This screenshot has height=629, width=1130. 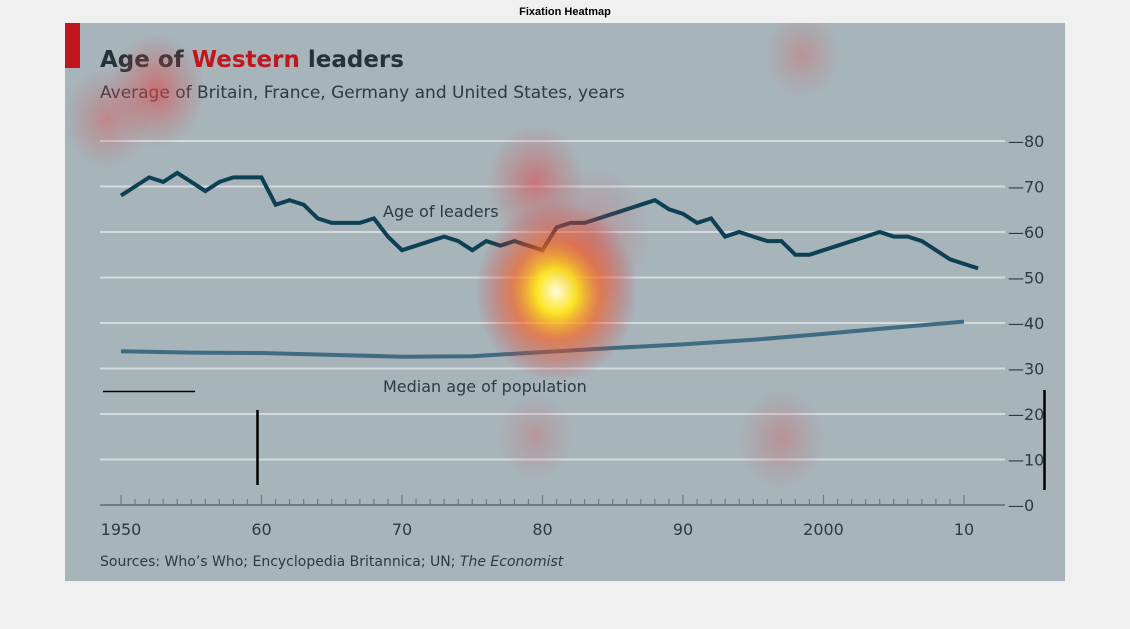 I want to click on x-tick-label-1950: 1950, so click(x=121, y=529).